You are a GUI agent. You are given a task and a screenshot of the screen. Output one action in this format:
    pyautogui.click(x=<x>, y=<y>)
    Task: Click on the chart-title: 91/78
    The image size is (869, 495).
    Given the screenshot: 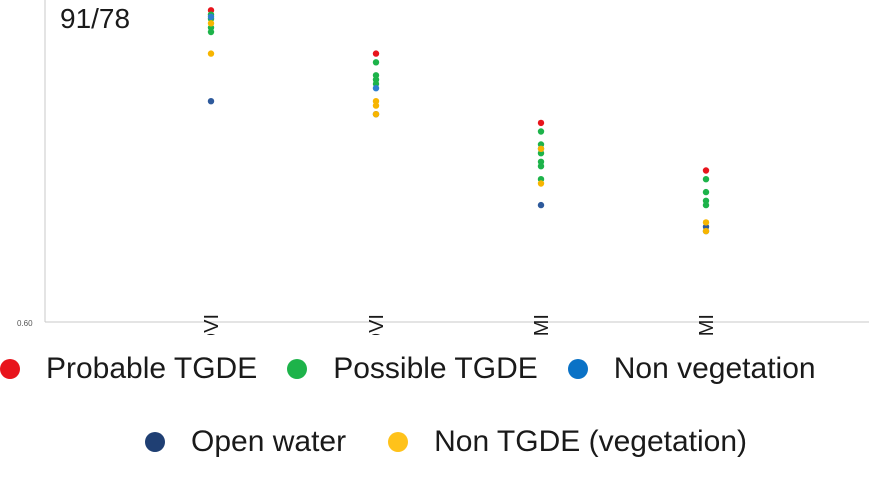 What is the action you would take?
    pyautogui.click(x=95, y=18)
    